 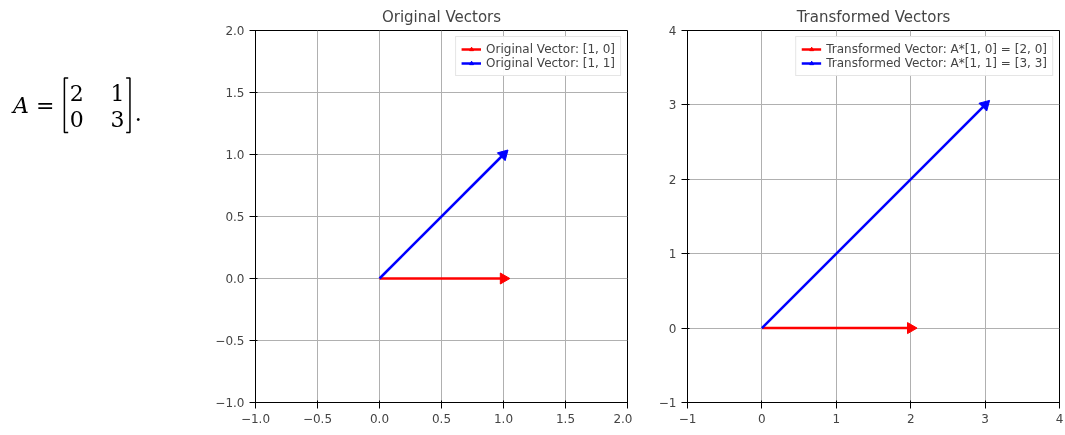 I want to click on text: 1, so click(x=117, y=93).